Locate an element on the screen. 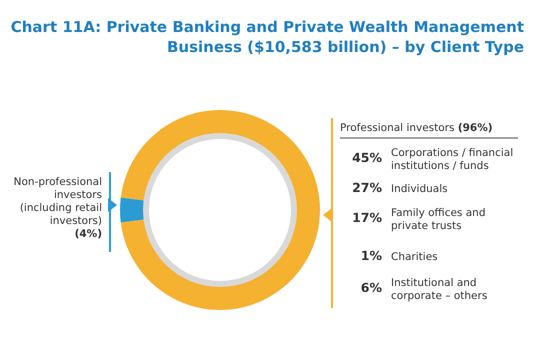 Image resolution: width=537 pixels, height=360 pixels. category-label: Institutional and corporate – others is located at coordinates (439, 289).